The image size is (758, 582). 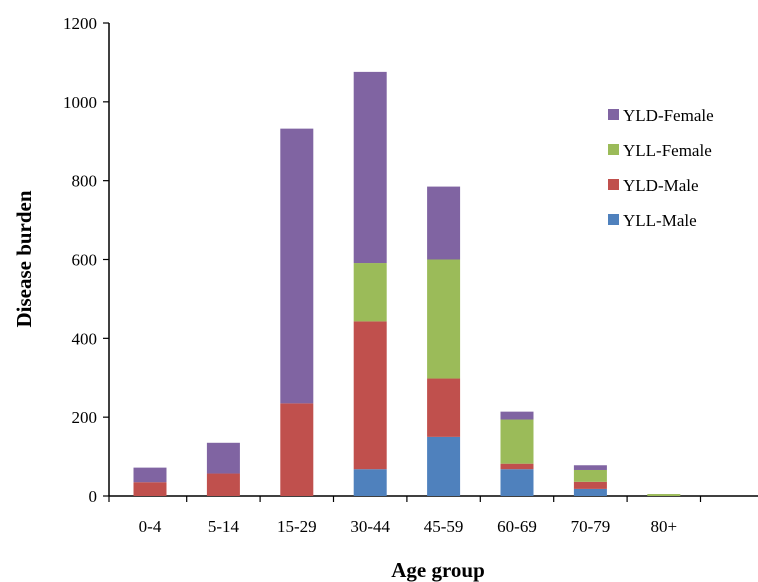 What do you see at coordinates (85, 417) in the screenshot?
I see `y-tick-label: 200` at bounding box center [85, 417].